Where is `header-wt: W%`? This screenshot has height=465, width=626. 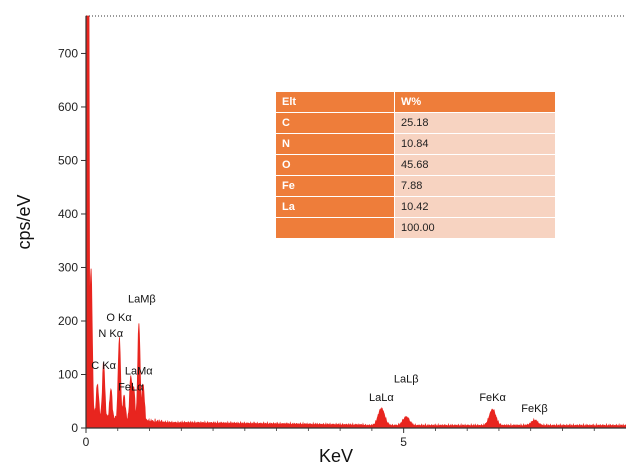
header-wt: W% is located at coordinates (475, 102).